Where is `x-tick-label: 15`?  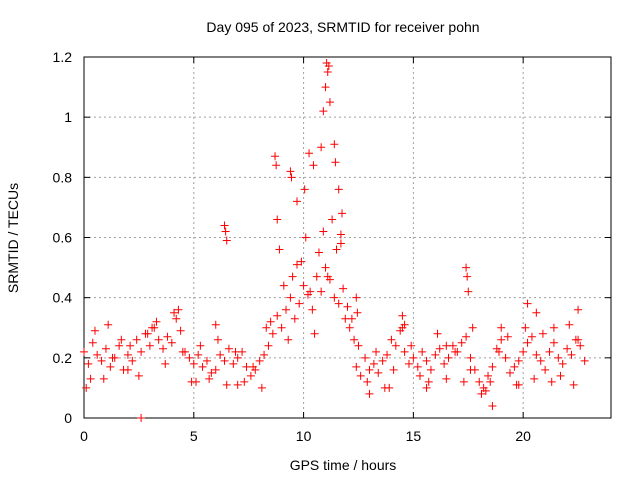 x-tick-label: 15 is located at coordinates (414, 436).